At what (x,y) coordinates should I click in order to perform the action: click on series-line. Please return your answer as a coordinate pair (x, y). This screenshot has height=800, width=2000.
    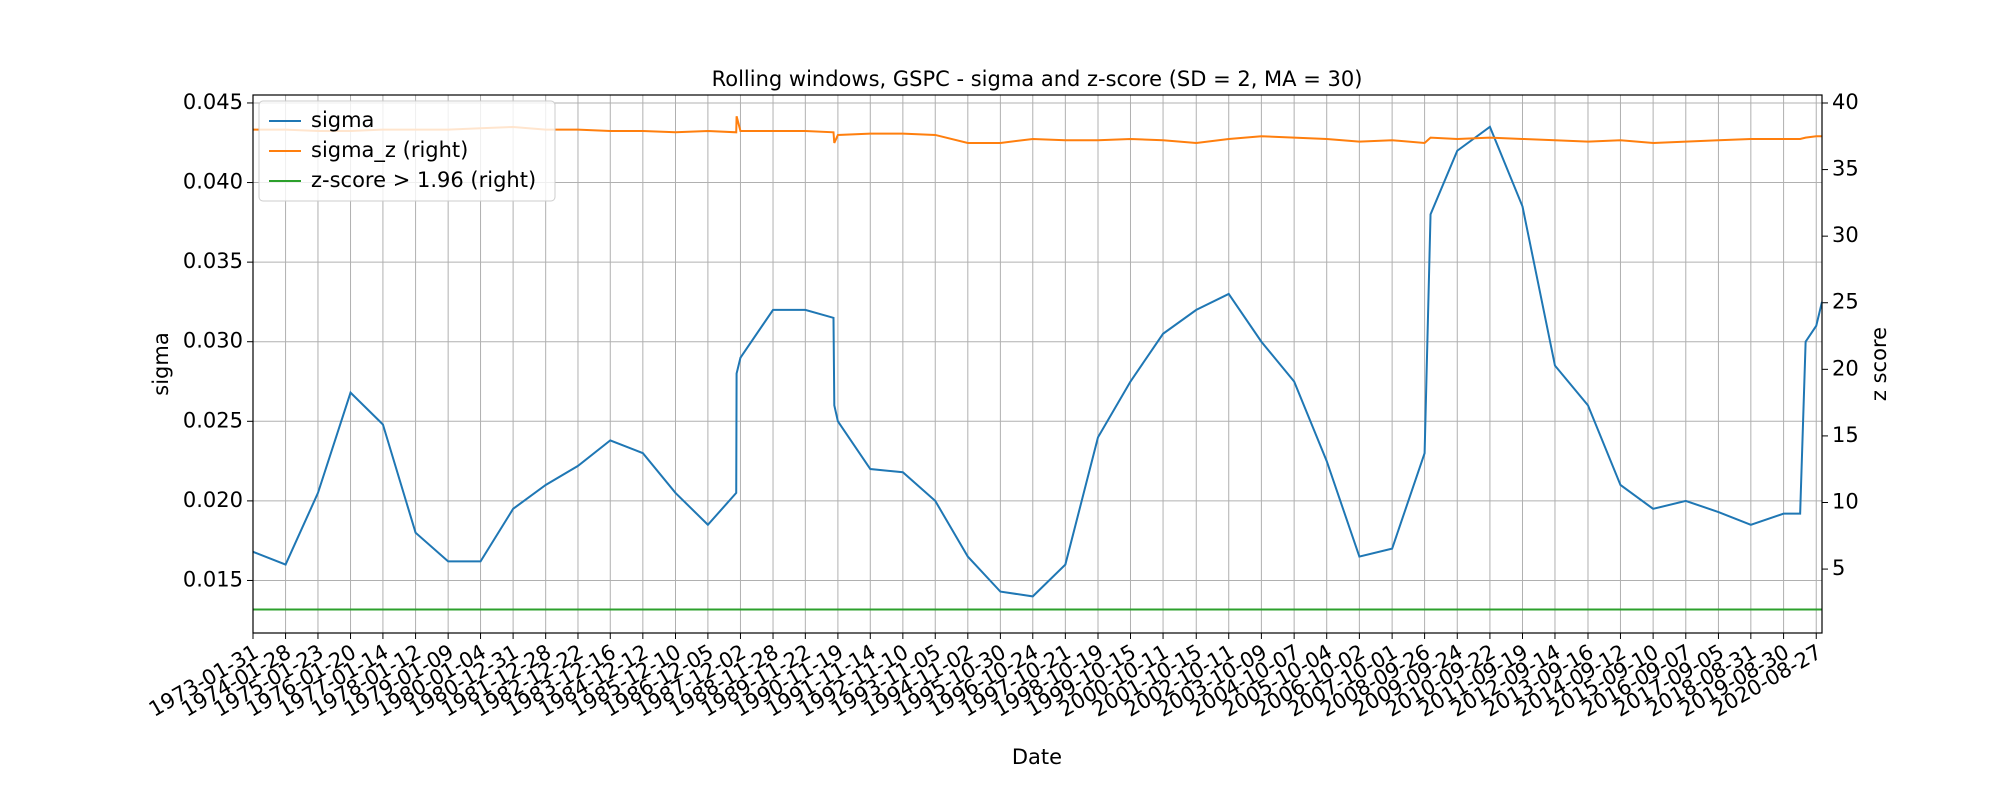
    Looking at the image, I should click on (1037, 130).